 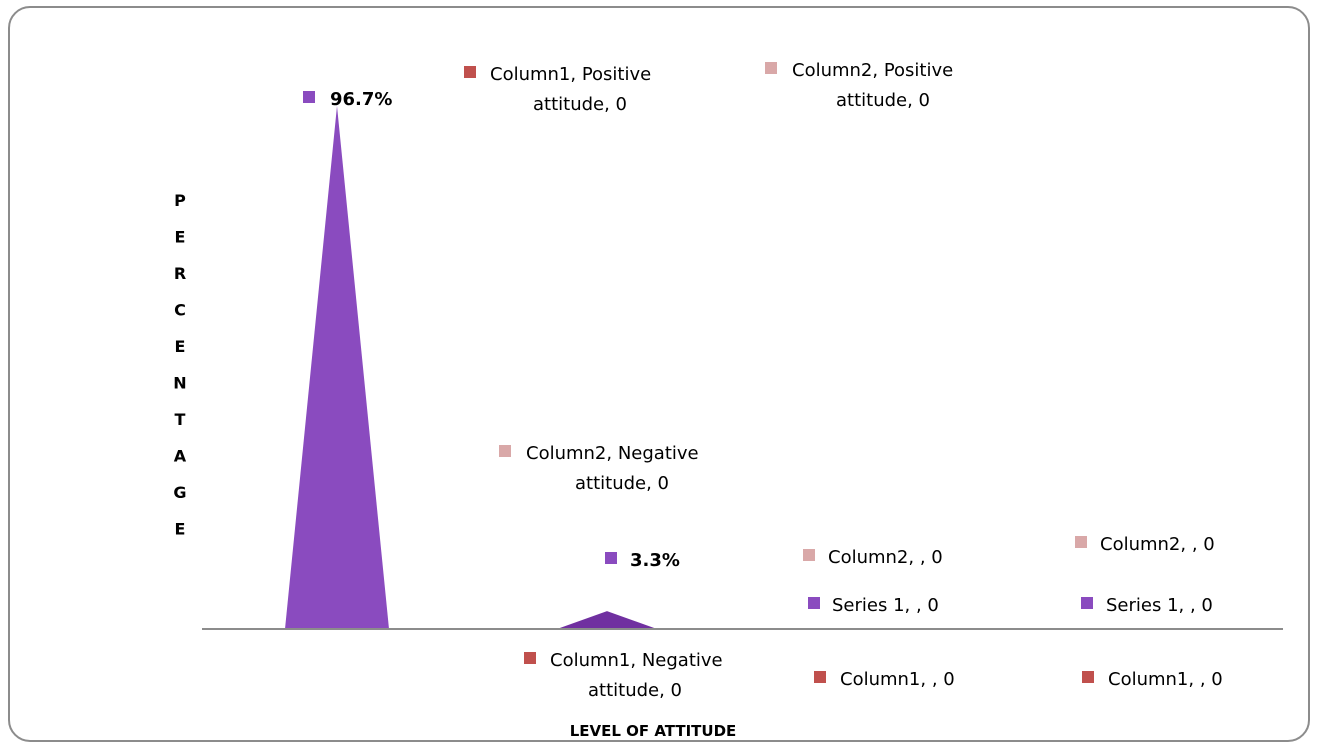 I want to click on data-label-column2-2: Column2, Negative attitude, 0, so click(x=599, y=468).